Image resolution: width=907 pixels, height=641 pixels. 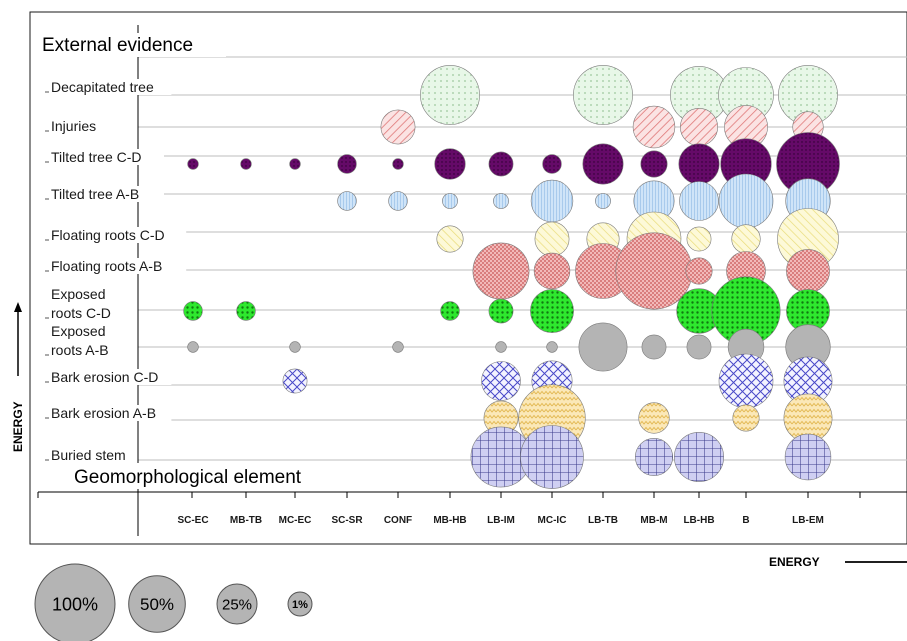 What do you see at coordinates (192, 520) in the screenshot?
I see `category-label: SC-EC` at bounding box center [192, 520].